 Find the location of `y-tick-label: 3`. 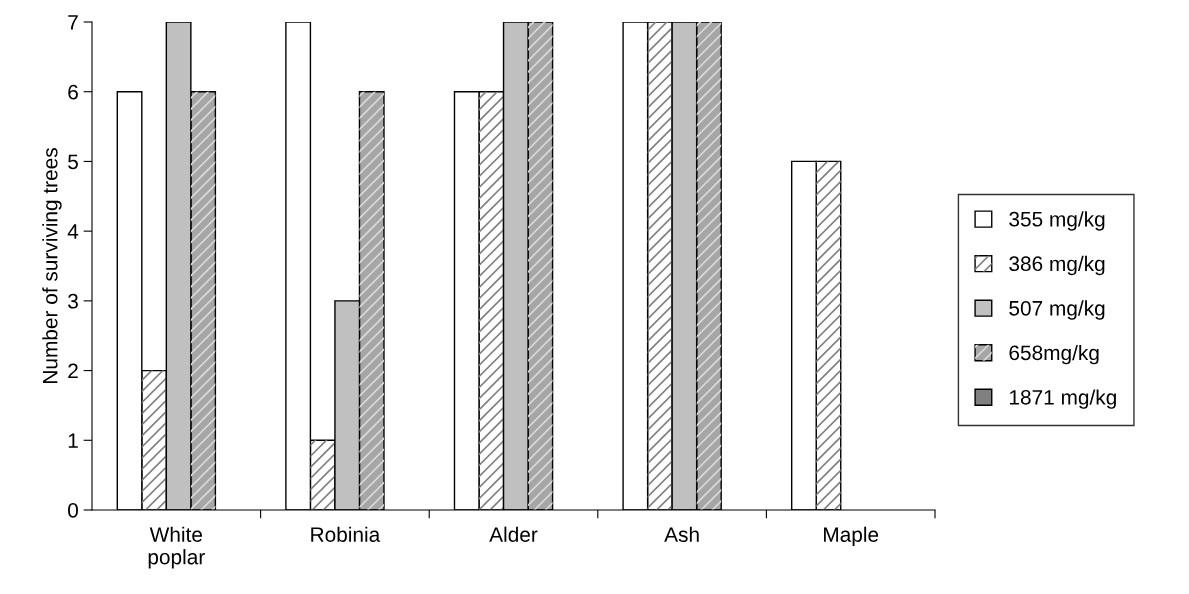

y-tick-label: 3 is located at coordinates (73, 301).